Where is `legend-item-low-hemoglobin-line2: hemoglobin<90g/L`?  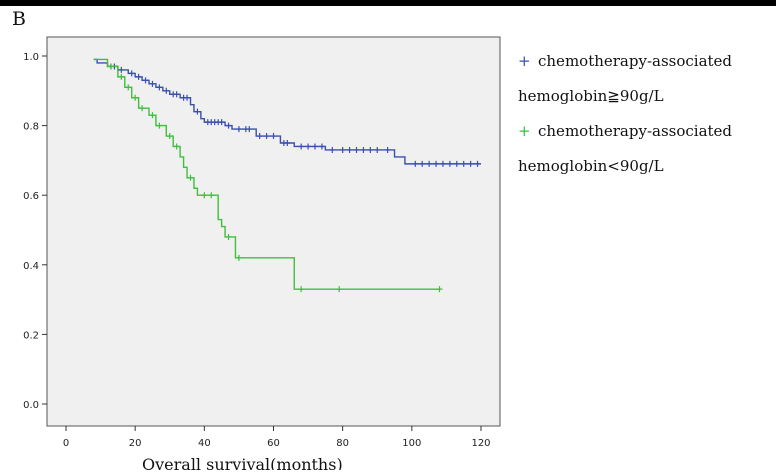
legend-item-low-hemoglobin-line2: hemoglobin<90g/L is located at coordinates (625, 166).